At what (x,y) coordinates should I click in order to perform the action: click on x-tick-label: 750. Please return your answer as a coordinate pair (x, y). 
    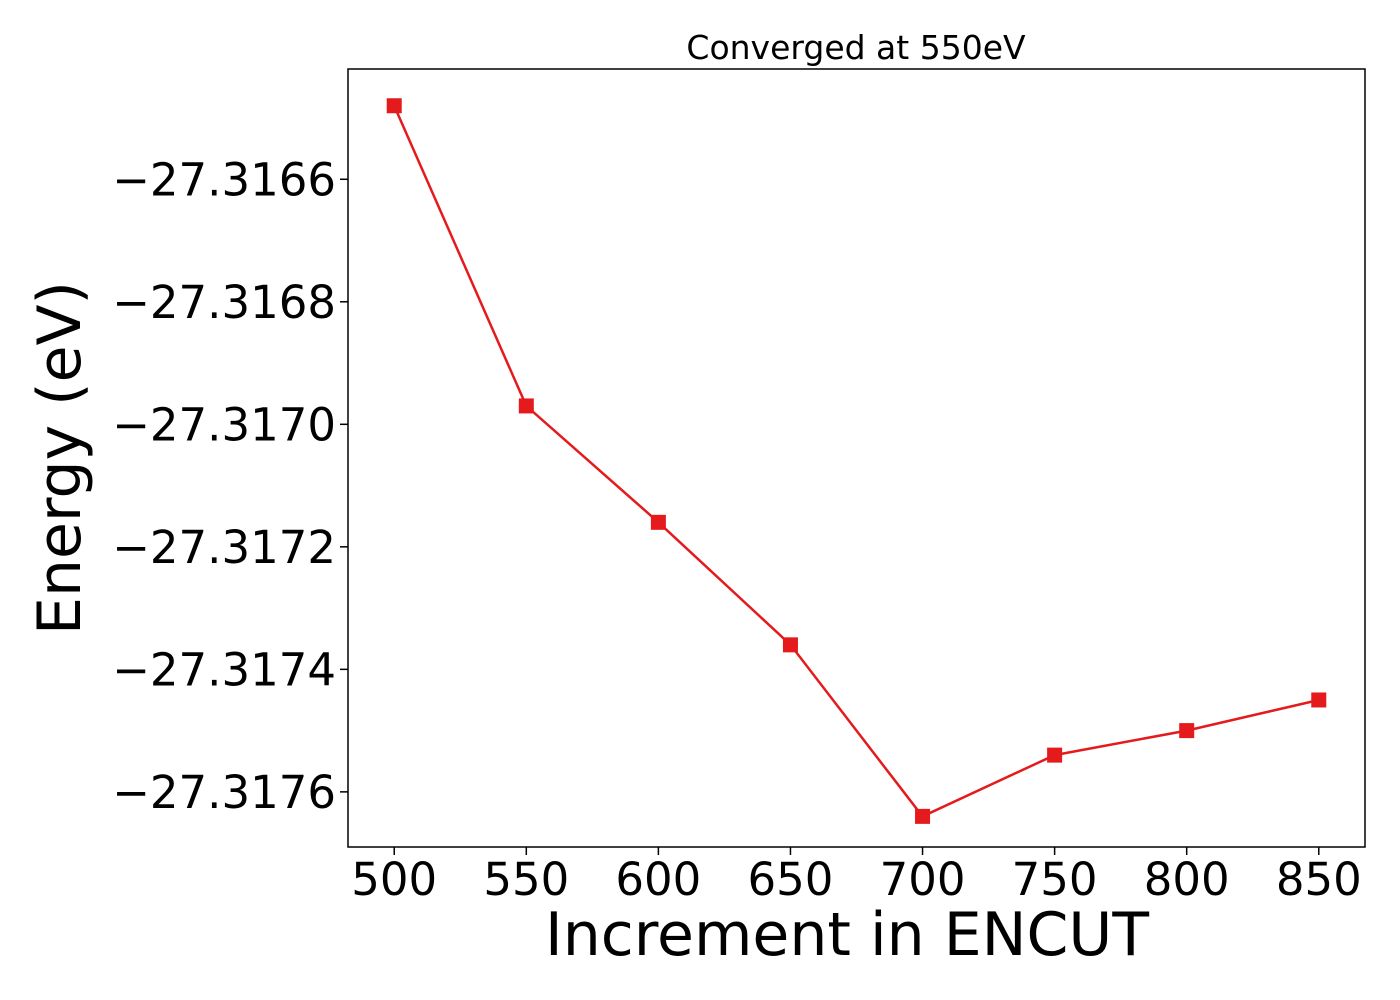
    Looking at the image, I should click on (1055, 879).